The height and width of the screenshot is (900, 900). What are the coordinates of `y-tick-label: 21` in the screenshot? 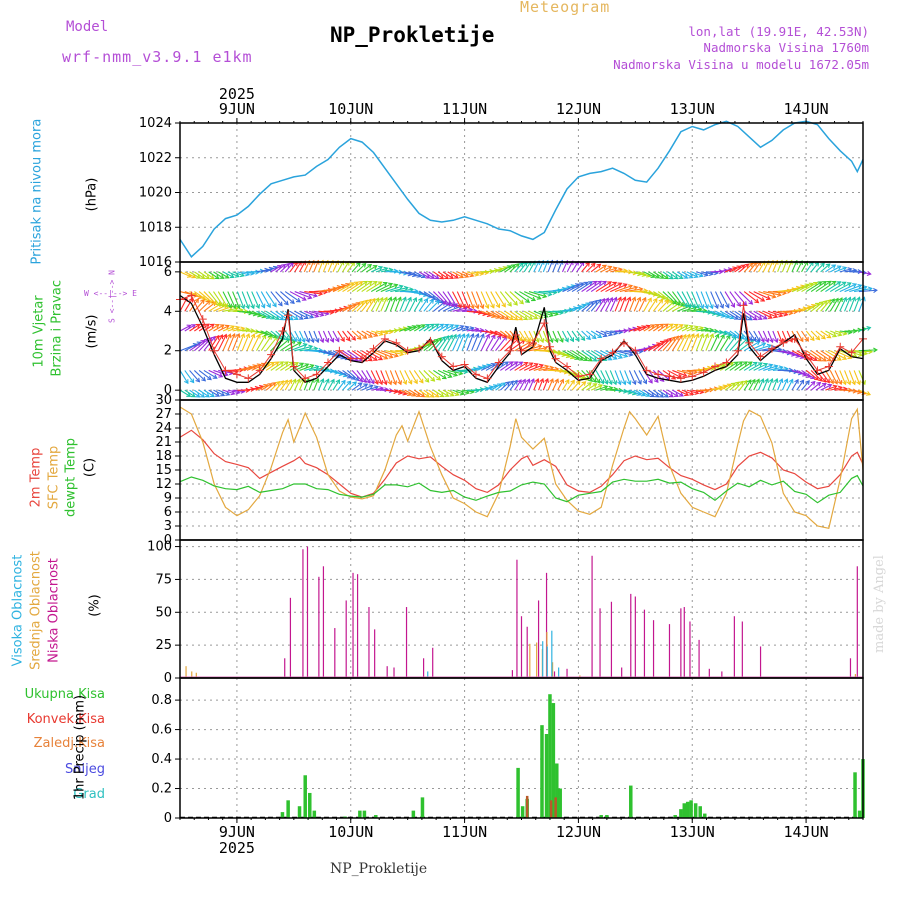 It's located at (163, 442).